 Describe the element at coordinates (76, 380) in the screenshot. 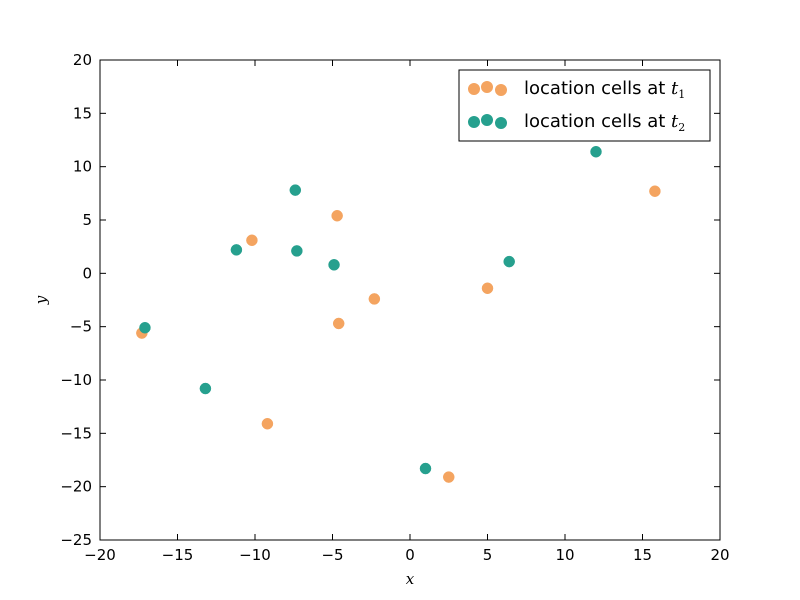

I see `y-tick-label: −10` at that location.